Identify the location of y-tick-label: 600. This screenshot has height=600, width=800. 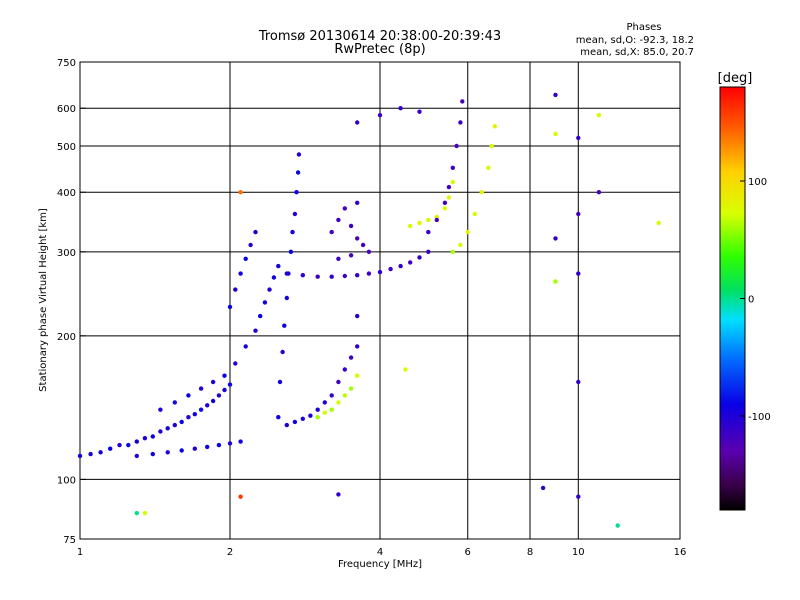
(66, 109).